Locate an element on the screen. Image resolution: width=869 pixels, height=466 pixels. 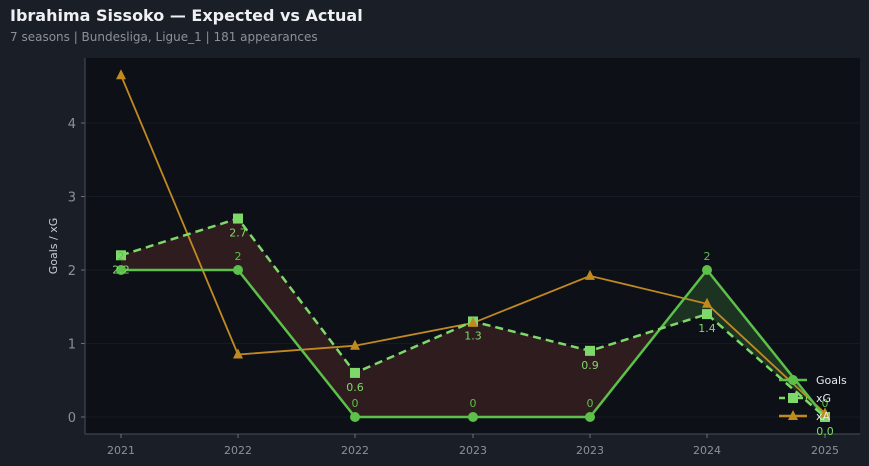
x-tick-label: 2025 is located at coordinates (825, 450).